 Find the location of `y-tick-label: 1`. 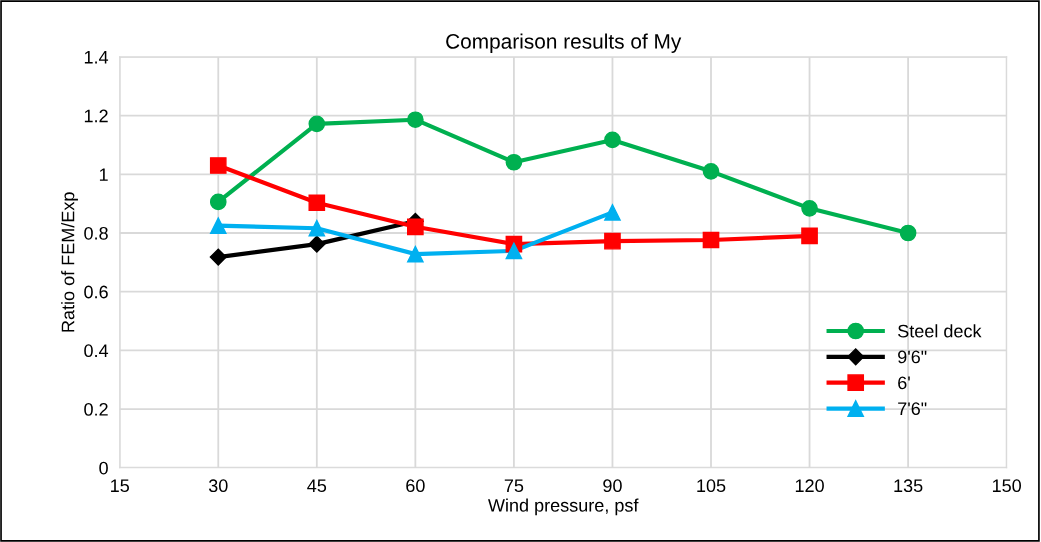

y-tick-label: 1 is located at coordinates (103, 174).